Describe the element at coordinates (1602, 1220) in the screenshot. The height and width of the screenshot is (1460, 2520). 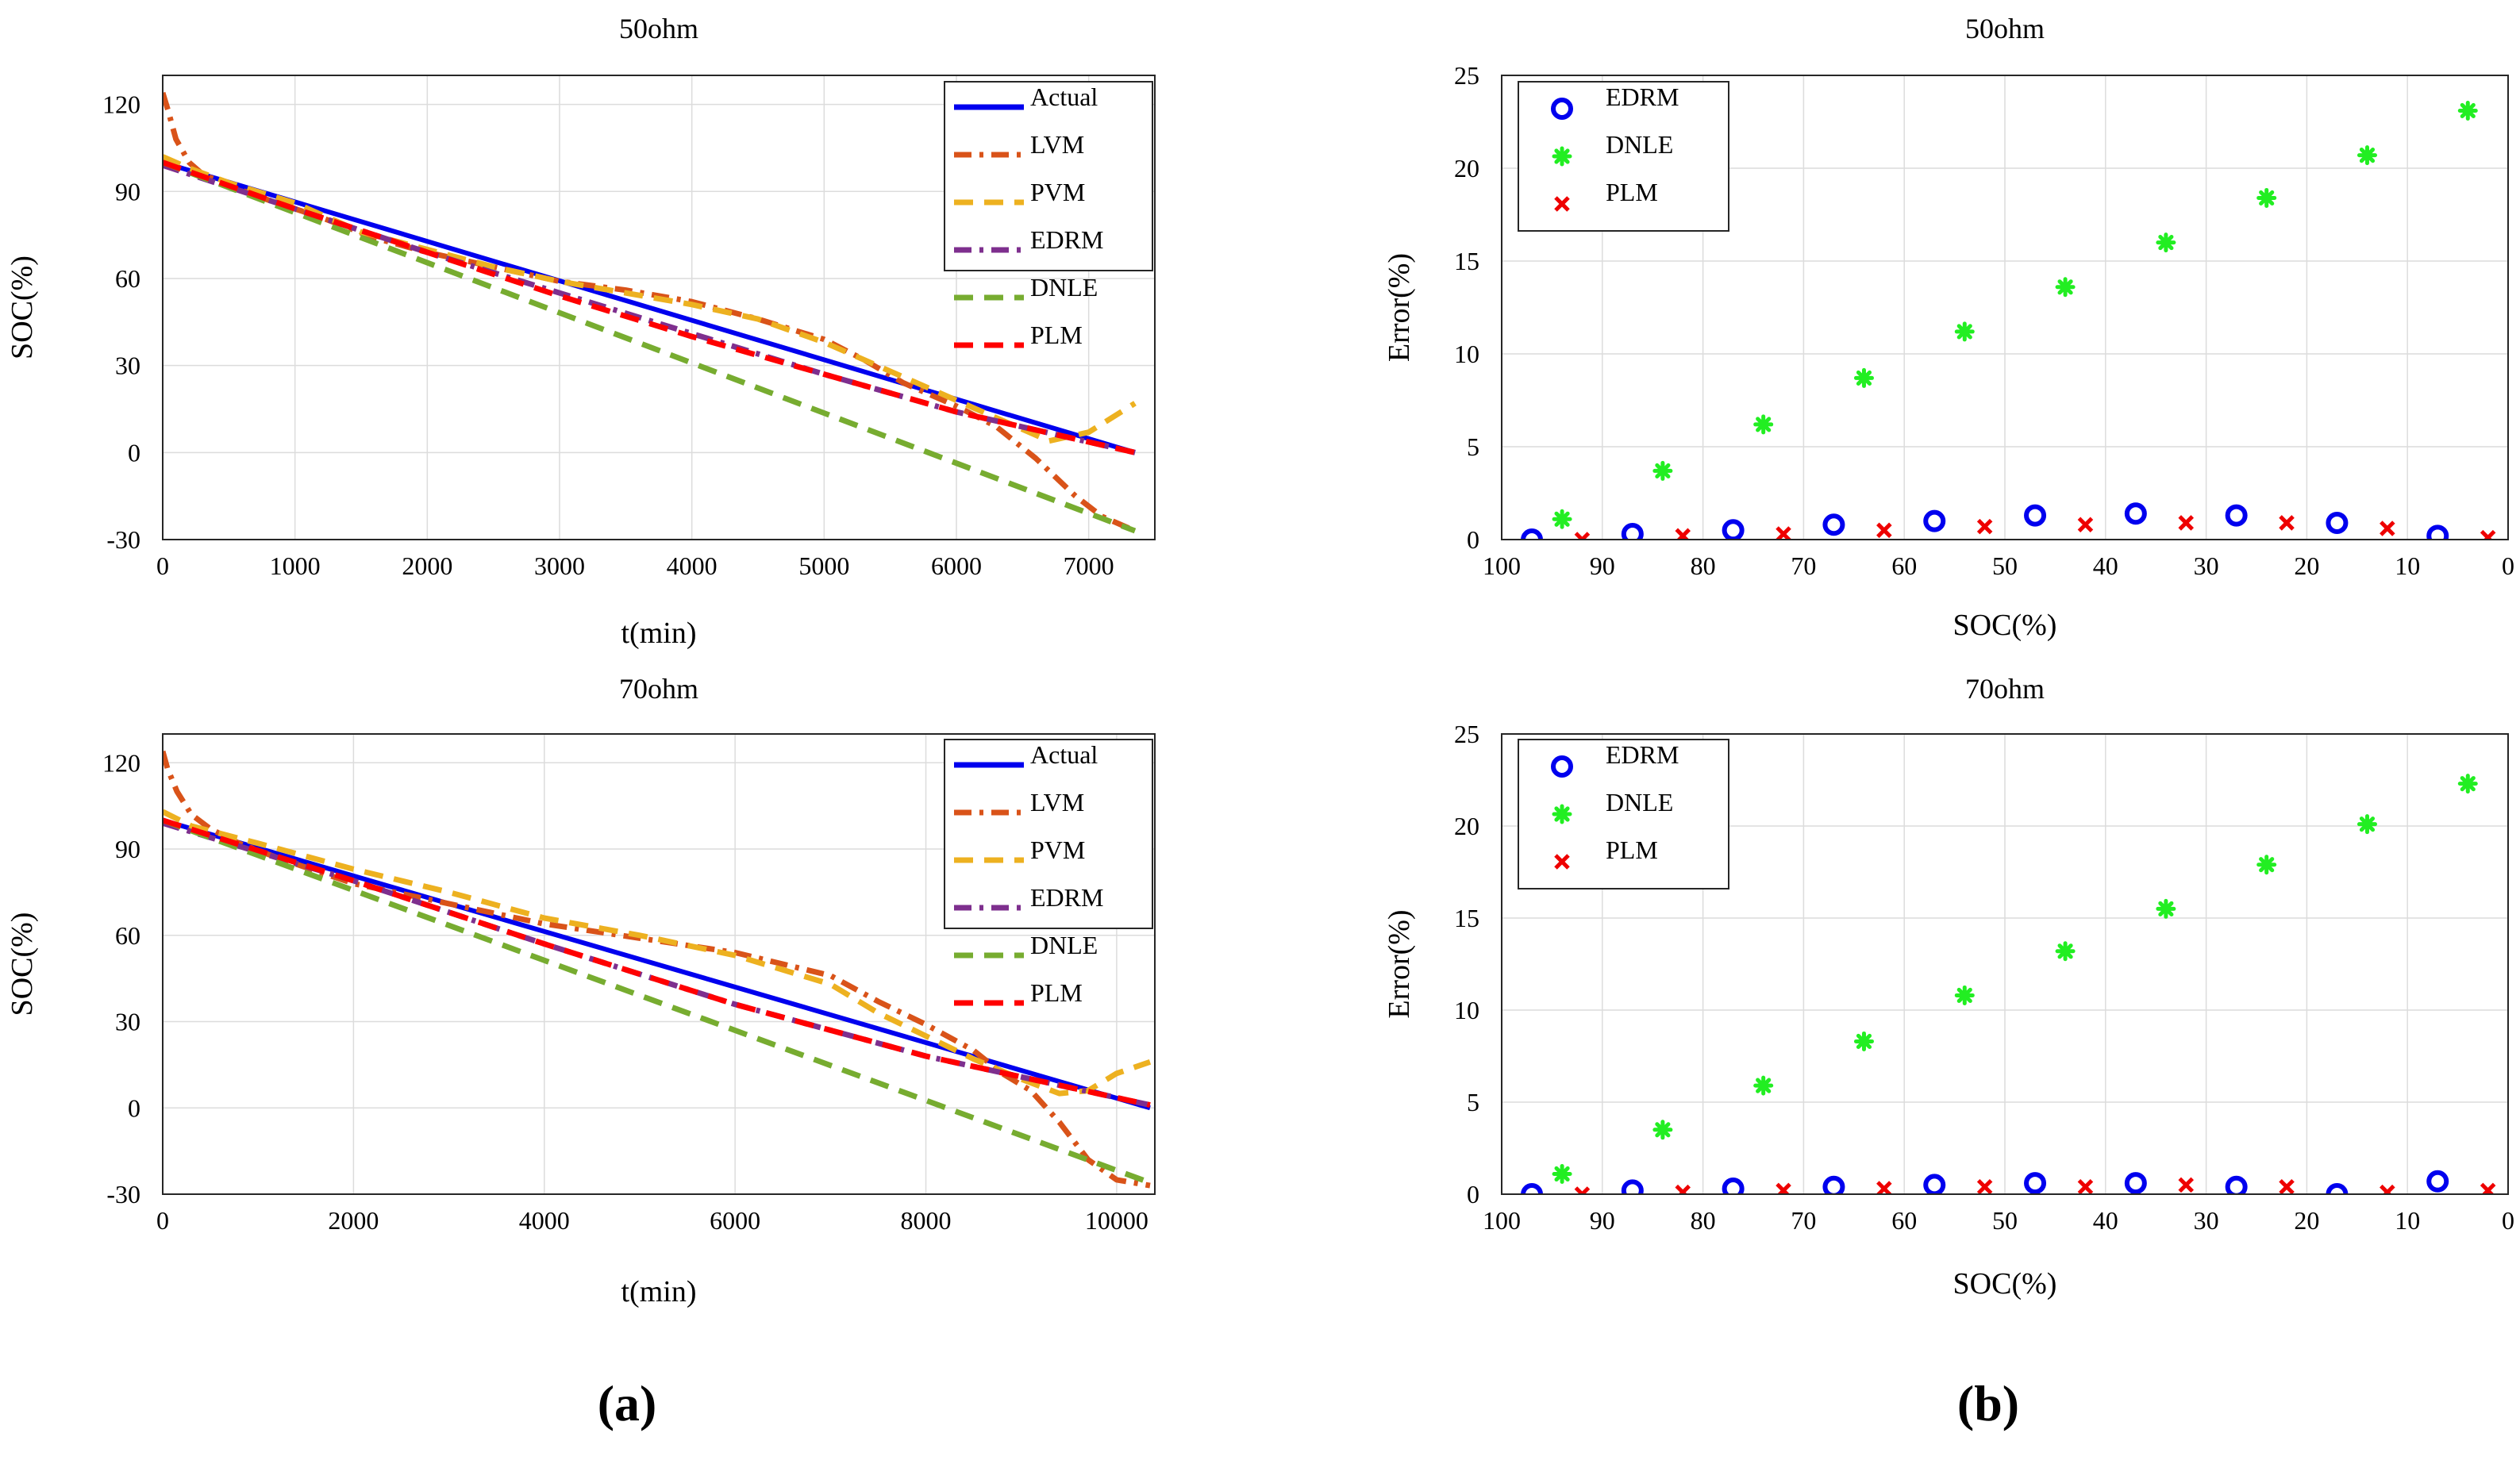
I see `x-tick-label: 90` at that location.